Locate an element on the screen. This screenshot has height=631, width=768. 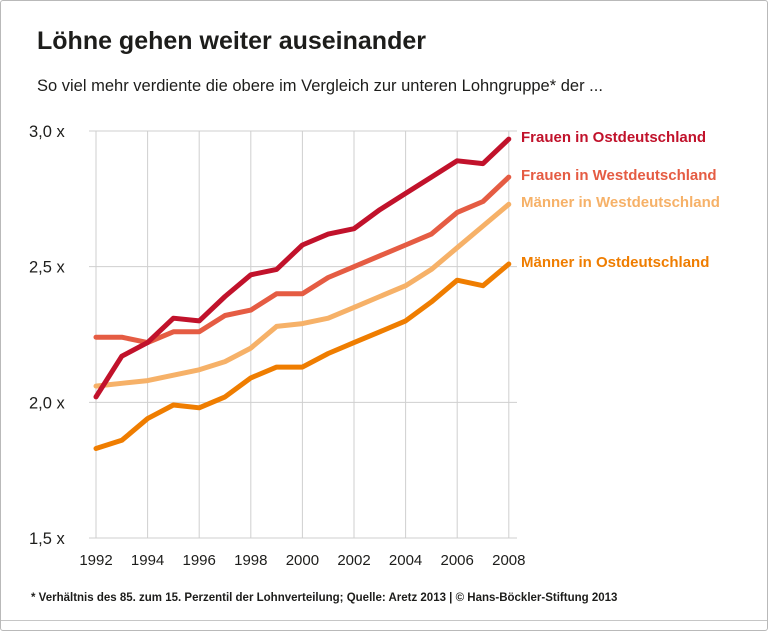
x-tick-label: 2002 is located at coordinates (353, 560).